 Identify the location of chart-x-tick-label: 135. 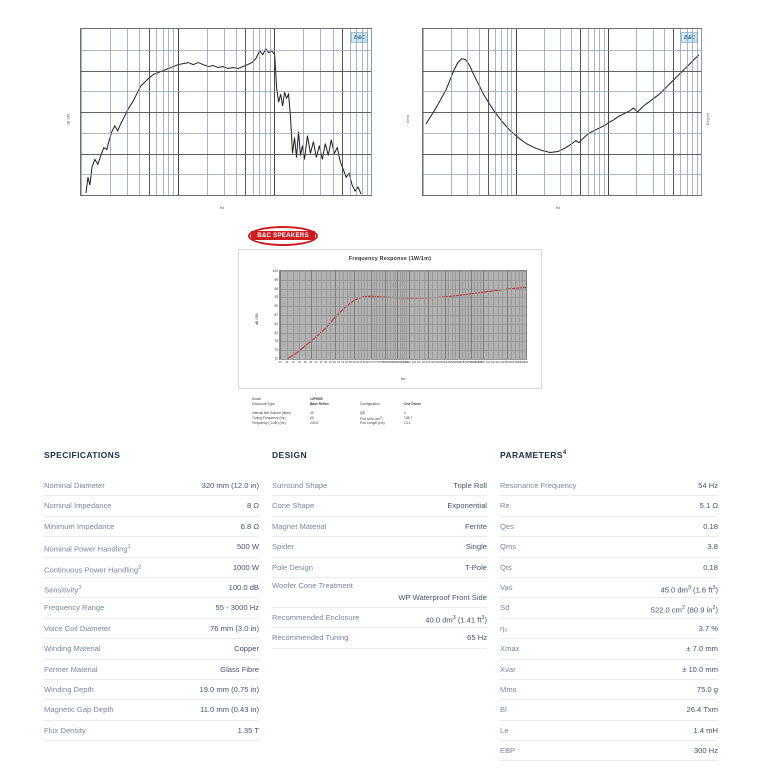
(440, 362).